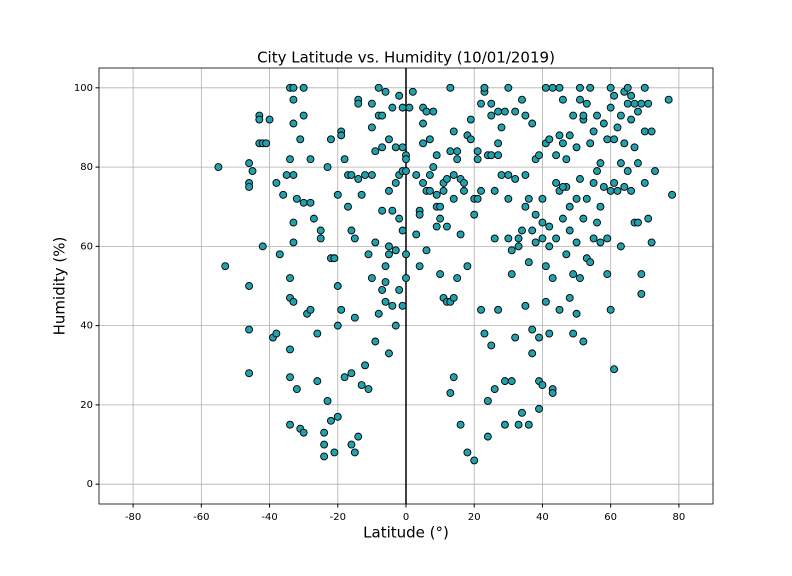  I want to click on chart-title: City Latitude vs. Humidity (10/01/2019), so click(406, 58).